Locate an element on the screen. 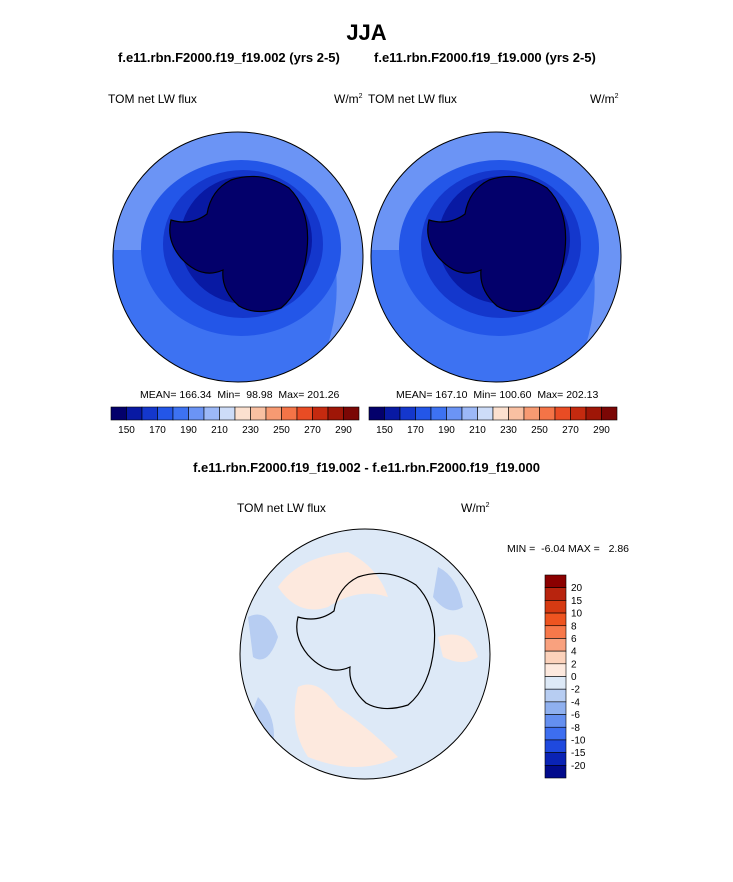 Image resolution: width=733 pixels, height=882 pixels. diff-colorbar-tick-label: 15 is located at coordinates (577, 601).